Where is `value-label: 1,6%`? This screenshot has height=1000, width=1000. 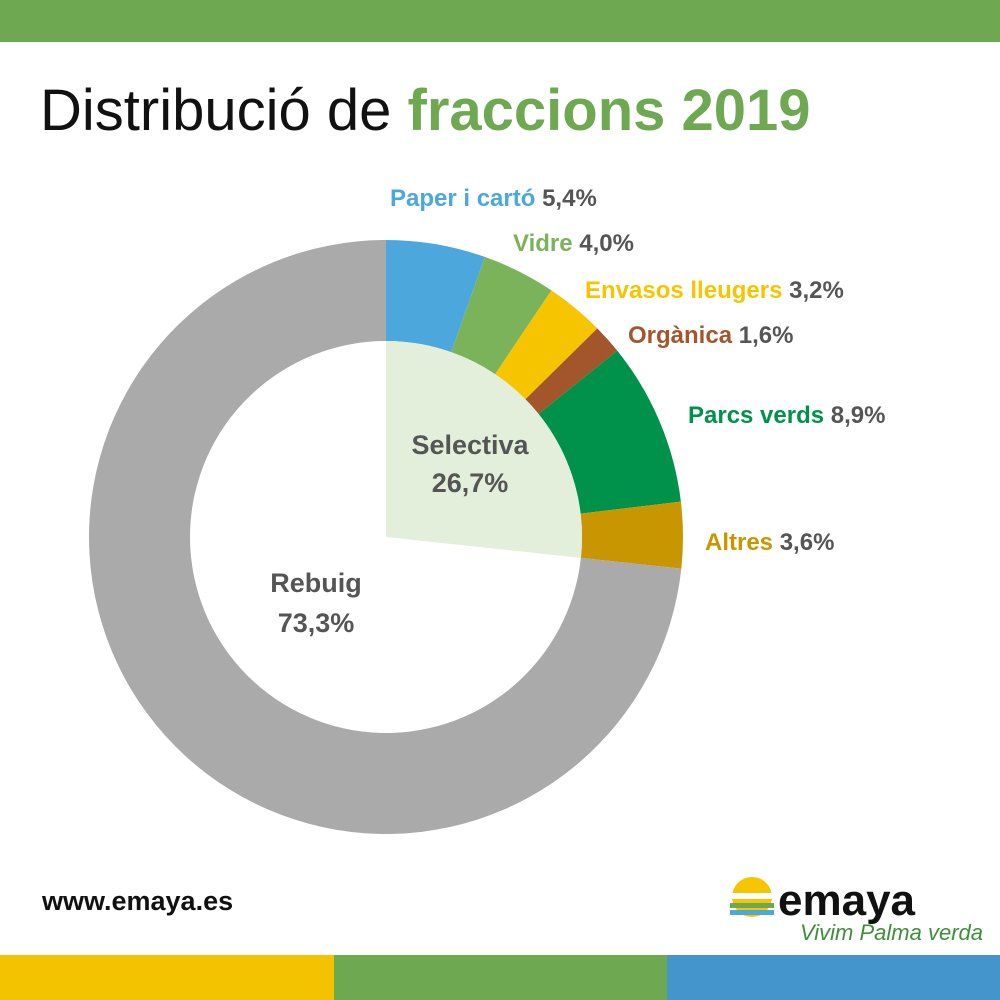
value-label: 1,6% is located at coordinates (766, 335).